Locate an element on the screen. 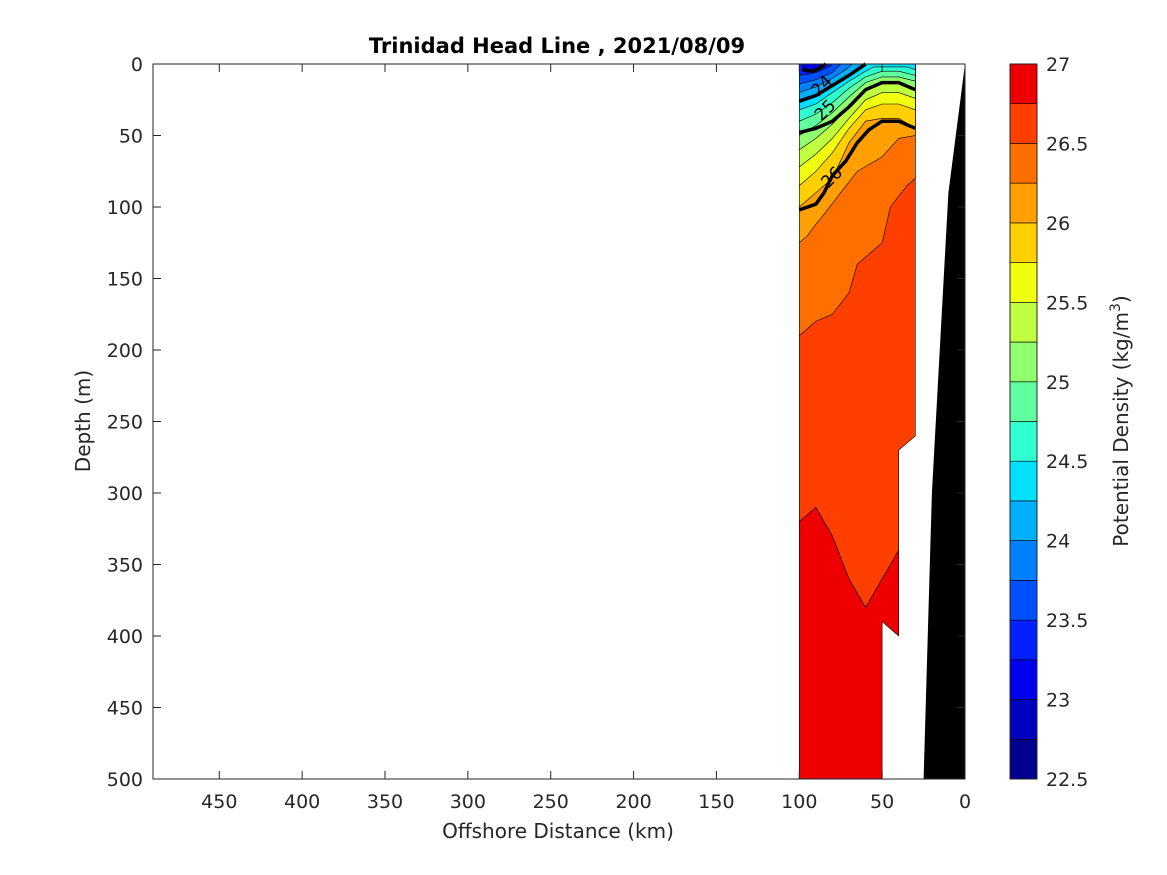 The image size is (1167, 875). x-tick-label-2: 350 is located at coordinates (385, 802).